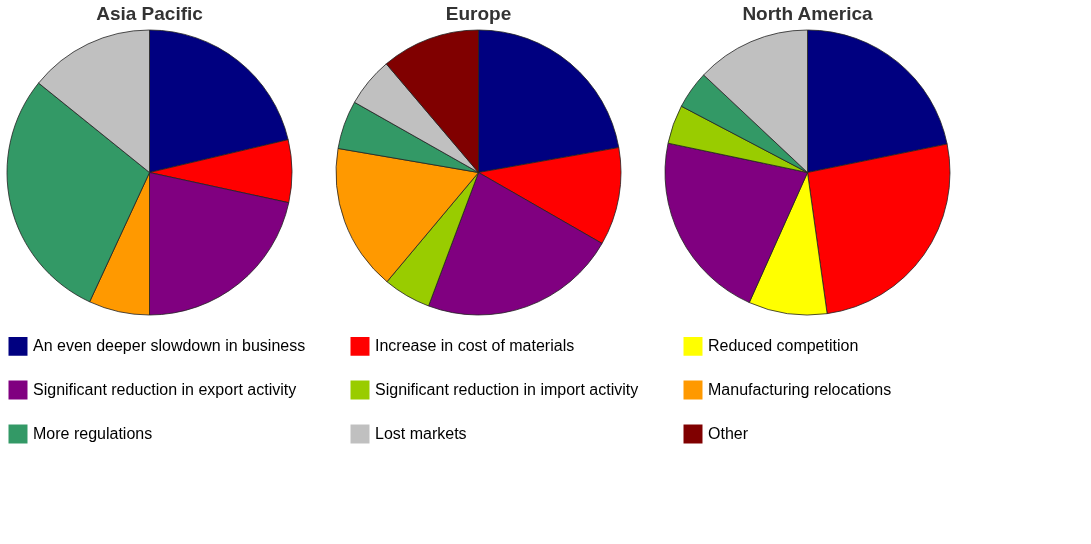 Image resolution: width=1091 pixels, height=544 pixels. I want to click on legend-label: An even deeper slowdown in business, so click(169, 346).